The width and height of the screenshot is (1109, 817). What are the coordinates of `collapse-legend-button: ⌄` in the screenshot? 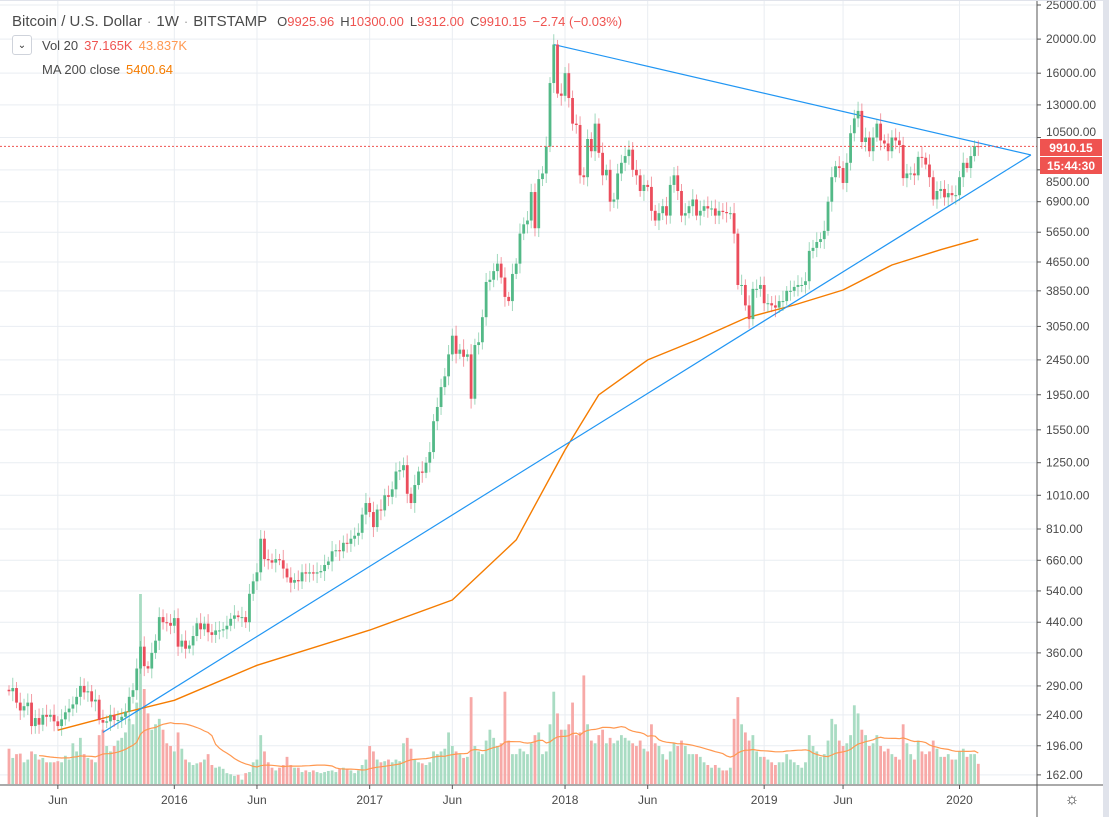 It's located at (22, 45).